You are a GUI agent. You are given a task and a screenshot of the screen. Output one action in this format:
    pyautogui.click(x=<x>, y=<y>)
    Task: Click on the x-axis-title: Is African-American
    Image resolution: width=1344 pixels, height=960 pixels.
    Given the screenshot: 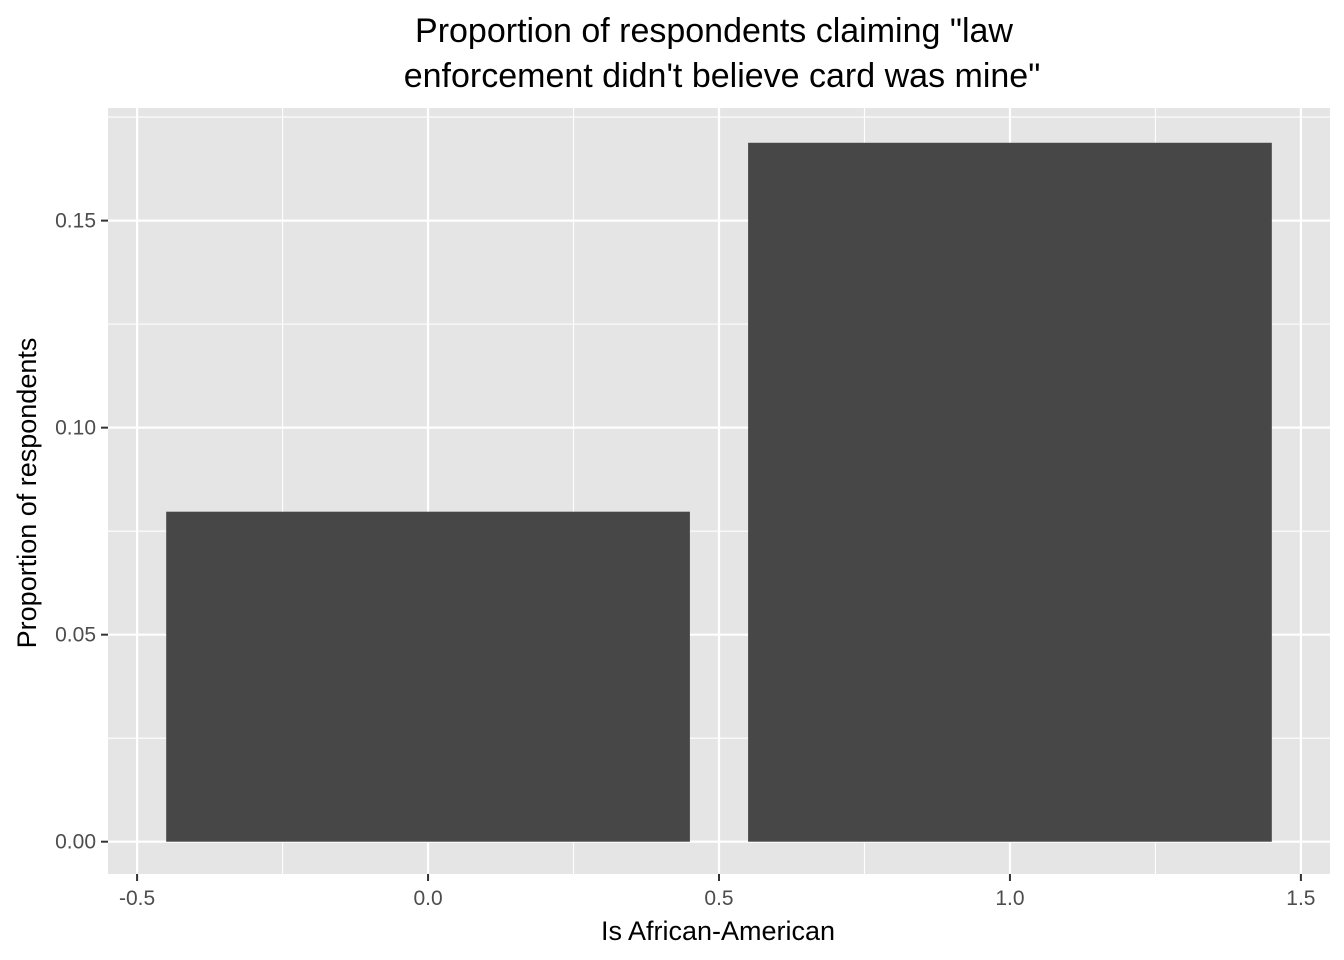 What is the action you would take?
    pyautogui.click(x=718, y=931)
    